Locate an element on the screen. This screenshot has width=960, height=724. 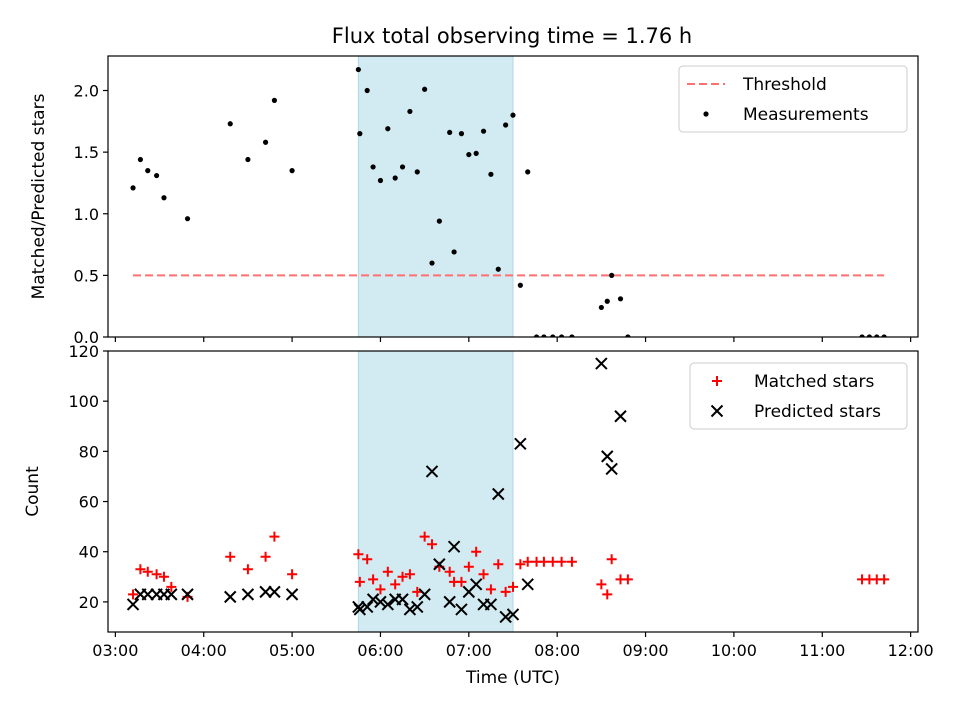
xlabel: Time (UTC) is located at coordinates (512, 678).